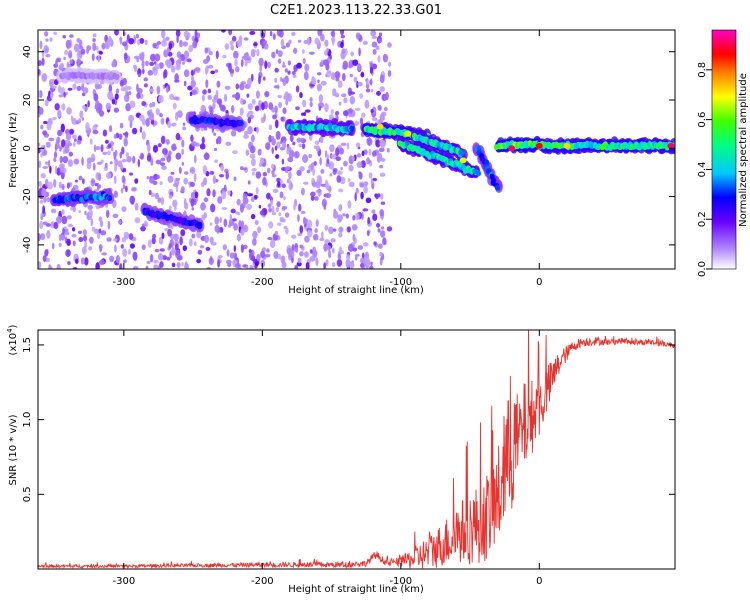 Image resolution: width=750 pixels, height=600 pixels. What do you see at coordinates (380, 126) in the screenshot?
I see `bright-spot` at bounding box center [380, 126].